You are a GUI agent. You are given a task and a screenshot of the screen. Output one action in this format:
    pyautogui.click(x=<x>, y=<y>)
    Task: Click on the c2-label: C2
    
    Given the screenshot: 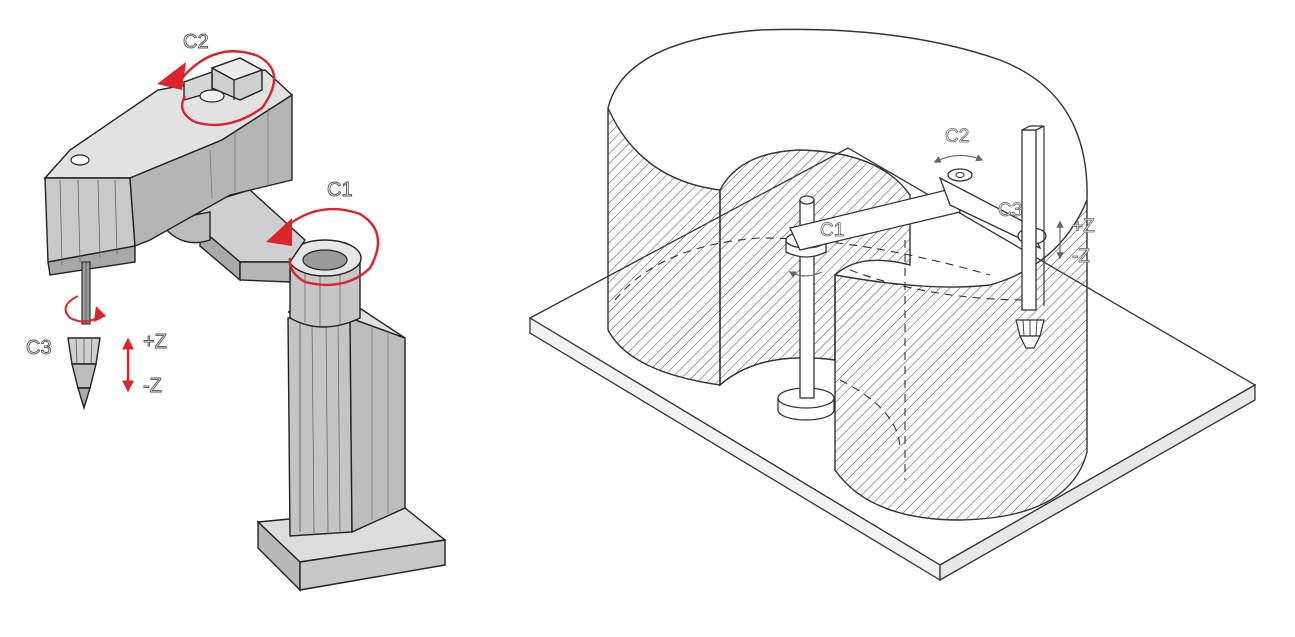 What is the action you would take?
    pyautogui.click(x=196, y=42)
    